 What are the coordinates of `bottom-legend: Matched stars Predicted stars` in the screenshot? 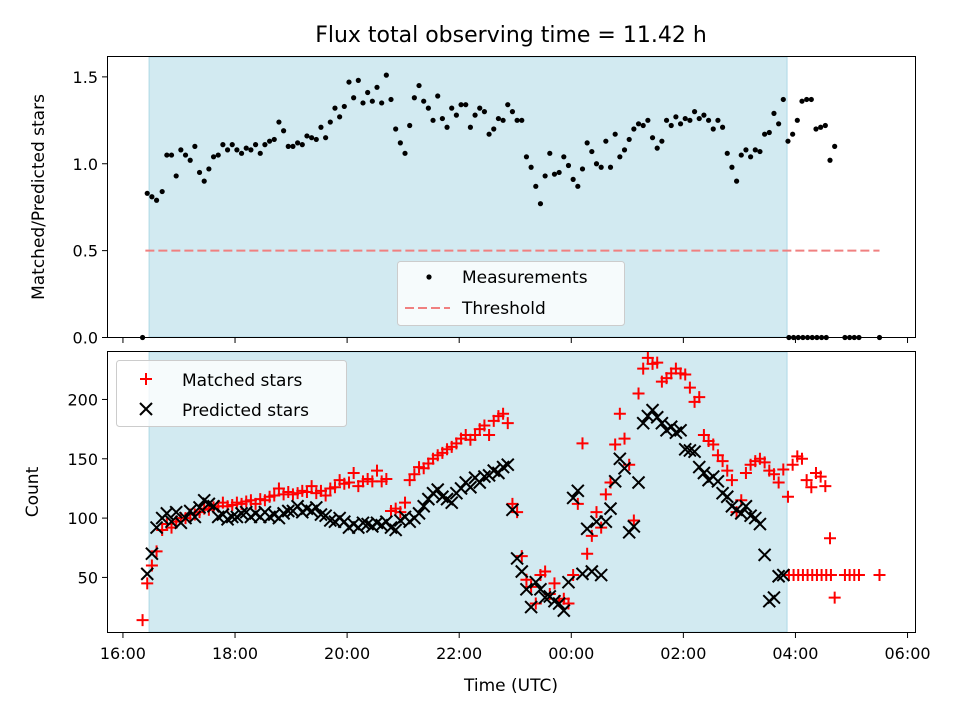 It's located at (231, 393).